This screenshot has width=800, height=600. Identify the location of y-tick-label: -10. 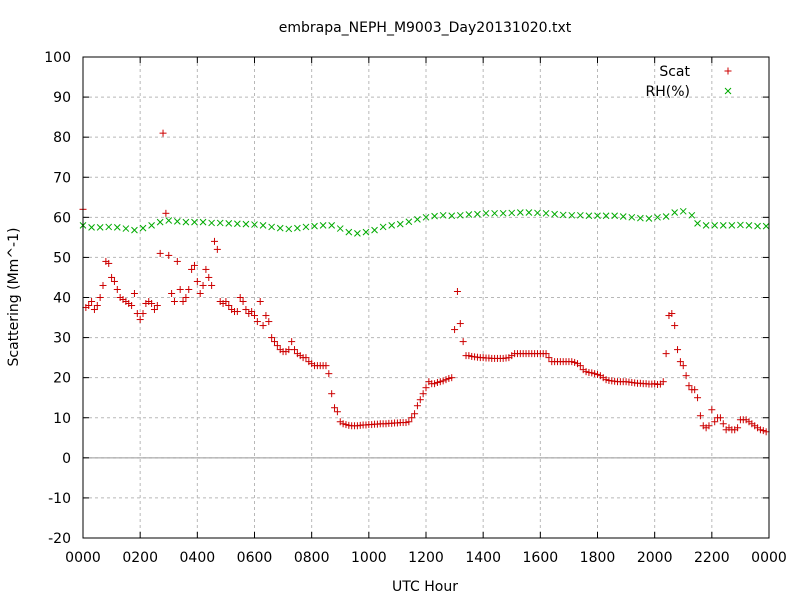
(59, 499).